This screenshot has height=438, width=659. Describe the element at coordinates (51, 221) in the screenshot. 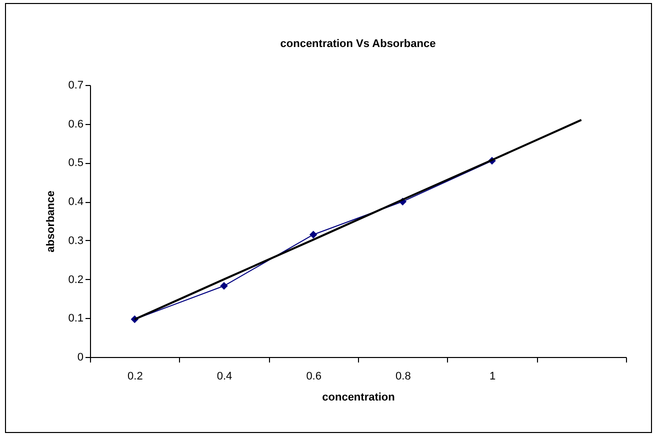

I see `y-axis-title: absorbance` at that location.